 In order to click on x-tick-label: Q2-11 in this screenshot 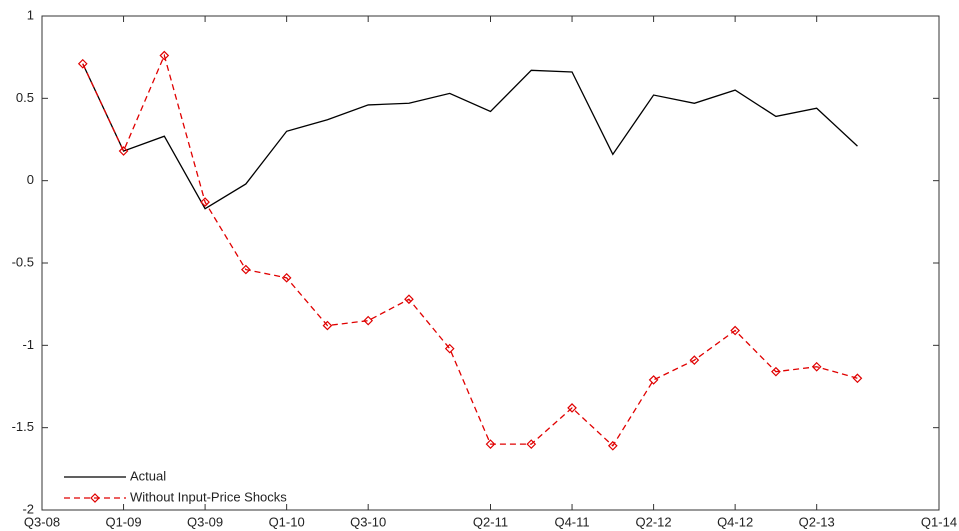, I will do `click(490, 521)`.